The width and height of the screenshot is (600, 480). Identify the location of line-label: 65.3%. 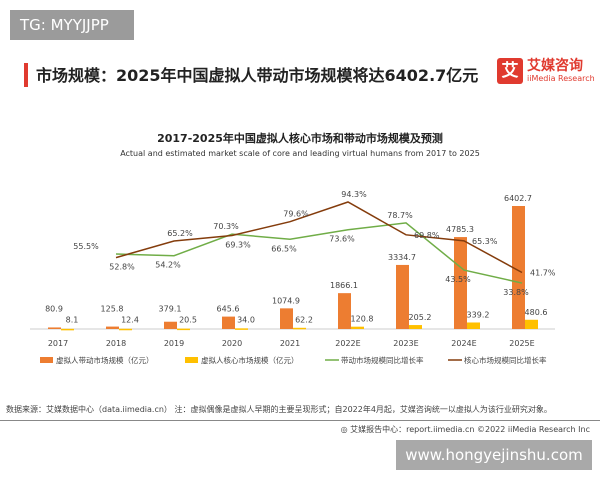
(485, 241).